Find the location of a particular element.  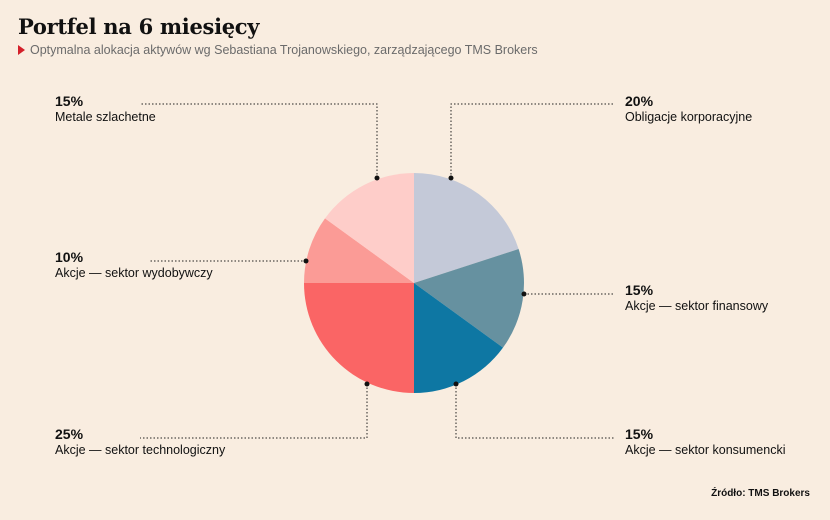

slice-label-finansowy: 15% Akcje — sektor finansowy is located at coordinates (727, 298).